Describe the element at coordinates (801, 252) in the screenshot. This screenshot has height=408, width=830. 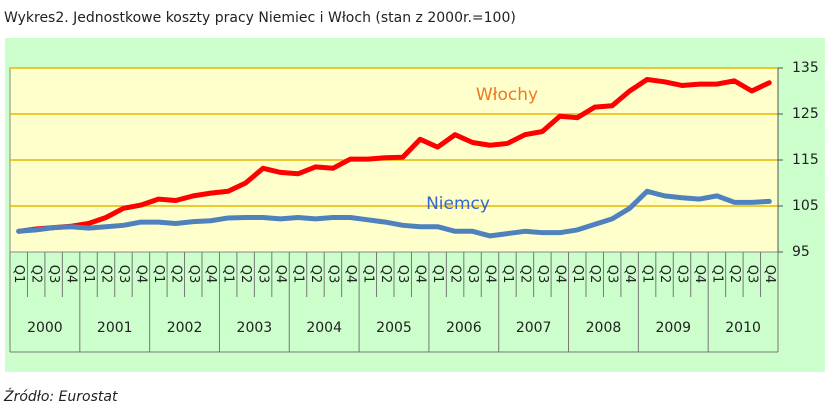
I see `y-tick-label: 95` at that location.